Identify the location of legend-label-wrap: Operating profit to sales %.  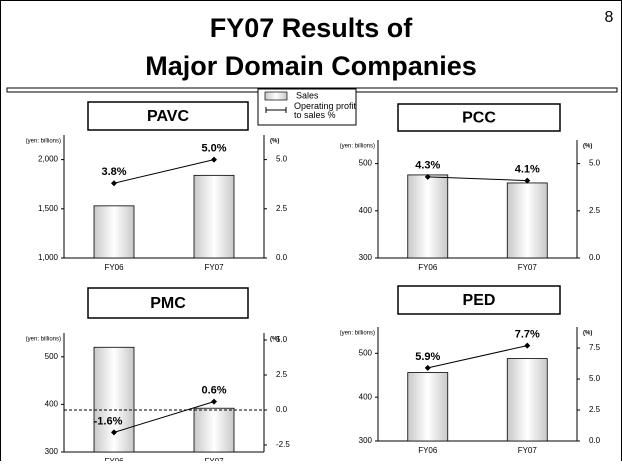
(325, 111).